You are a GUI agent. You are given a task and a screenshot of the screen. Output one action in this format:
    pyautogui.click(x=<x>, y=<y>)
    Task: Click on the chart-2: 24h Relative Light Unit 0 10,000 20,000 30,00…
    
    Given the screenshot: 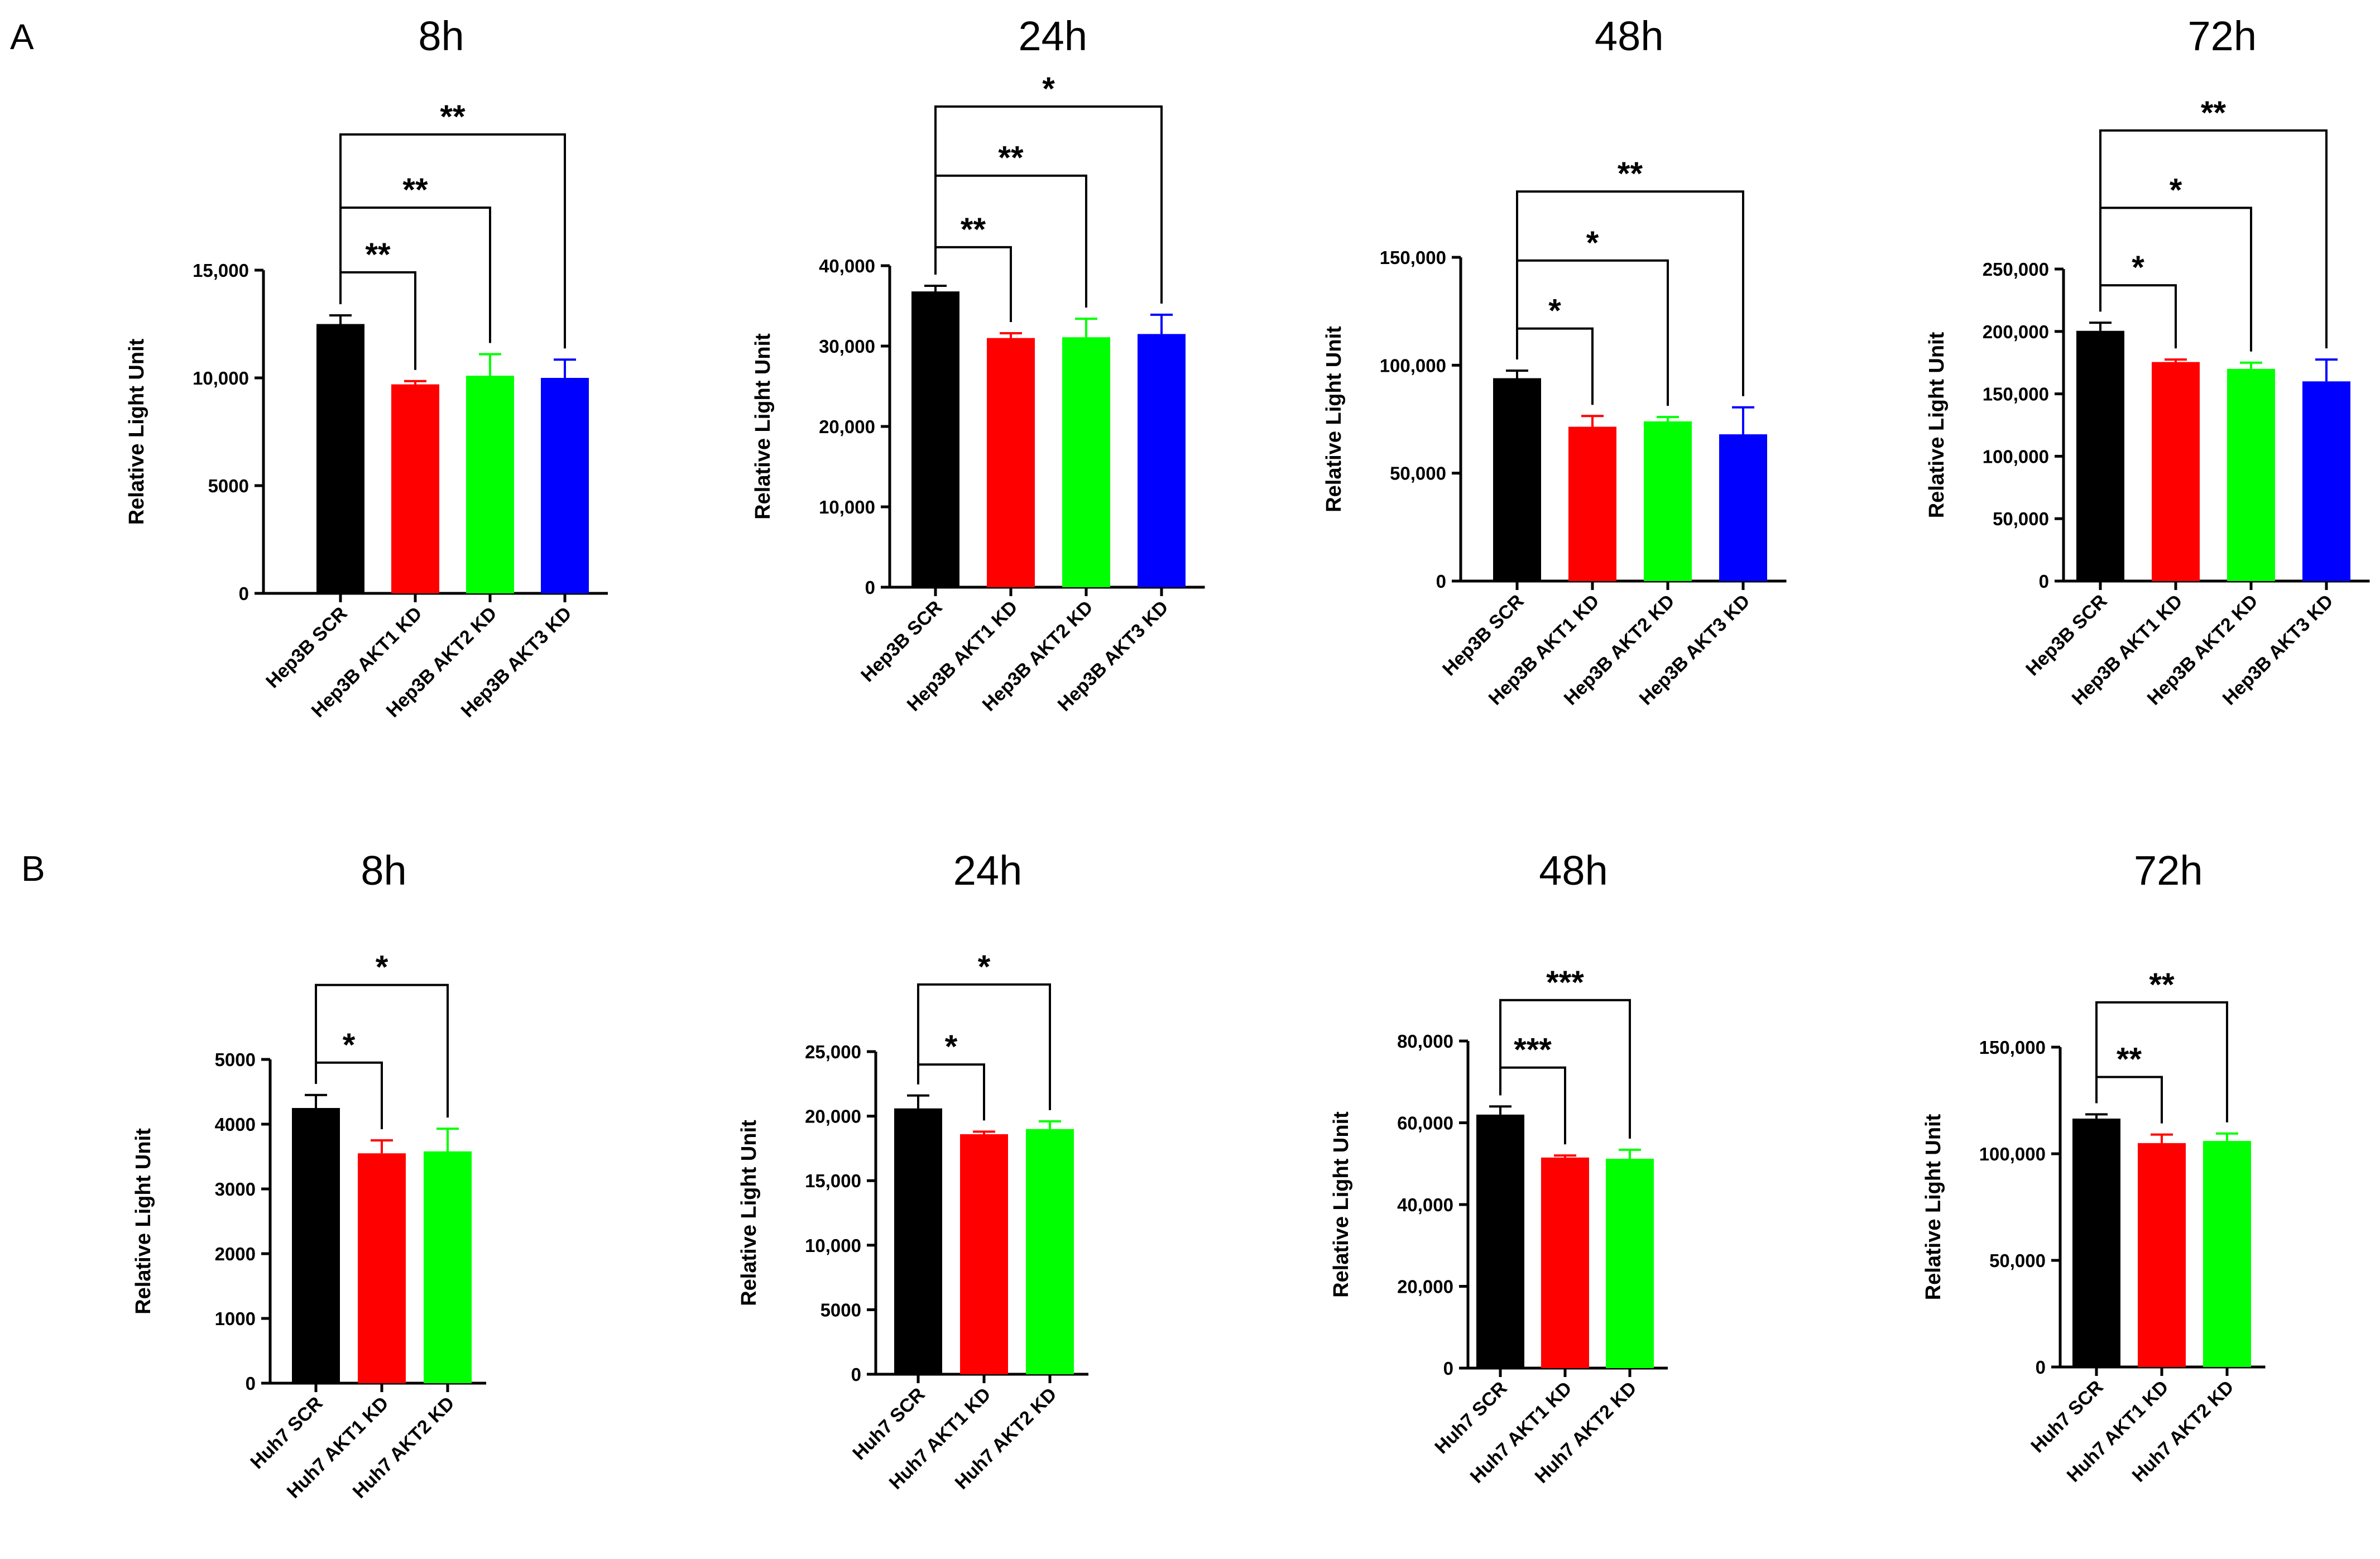 What is the action you would take?
    pyautogui.click(x=978, y=364)
    